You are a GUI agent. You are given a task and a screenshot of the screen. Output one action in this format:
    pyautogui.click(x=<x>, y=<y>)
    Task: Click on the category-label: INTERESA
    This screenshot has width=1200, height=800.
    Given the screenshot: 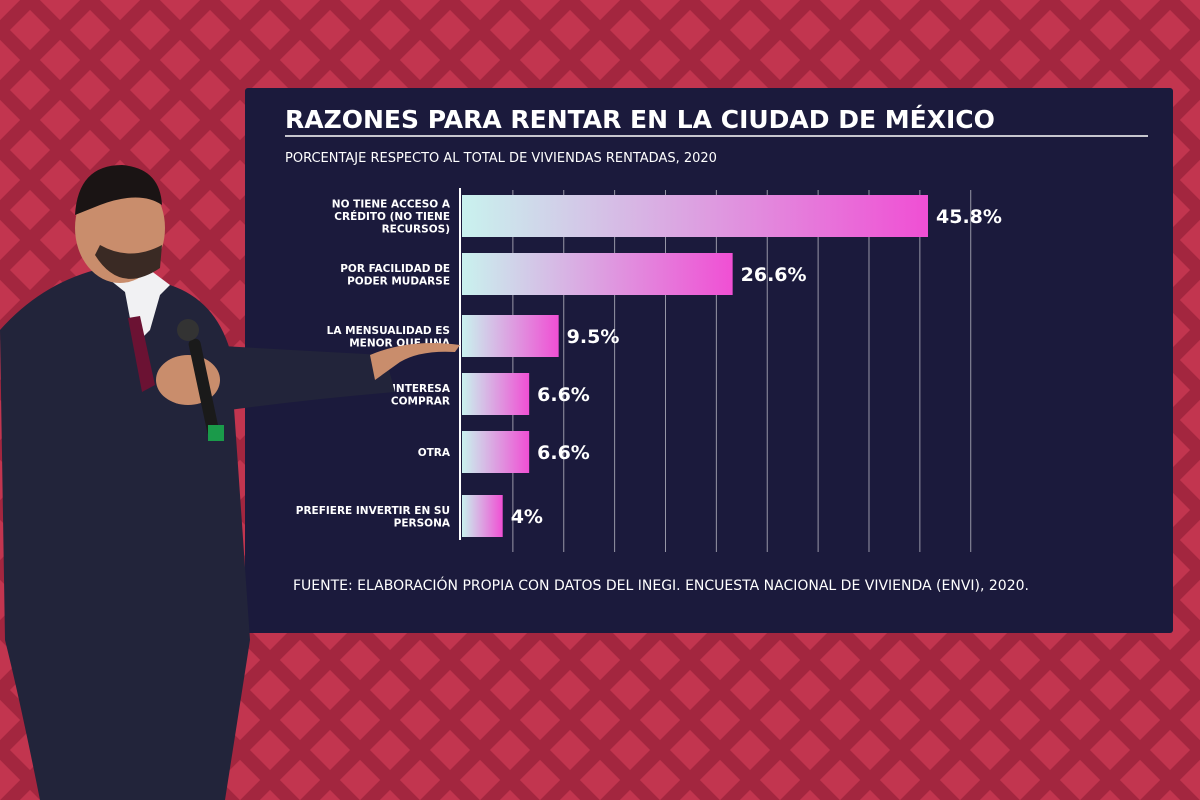 What is the action you would take?
    pyautogui.click(x=421, y=389)
    